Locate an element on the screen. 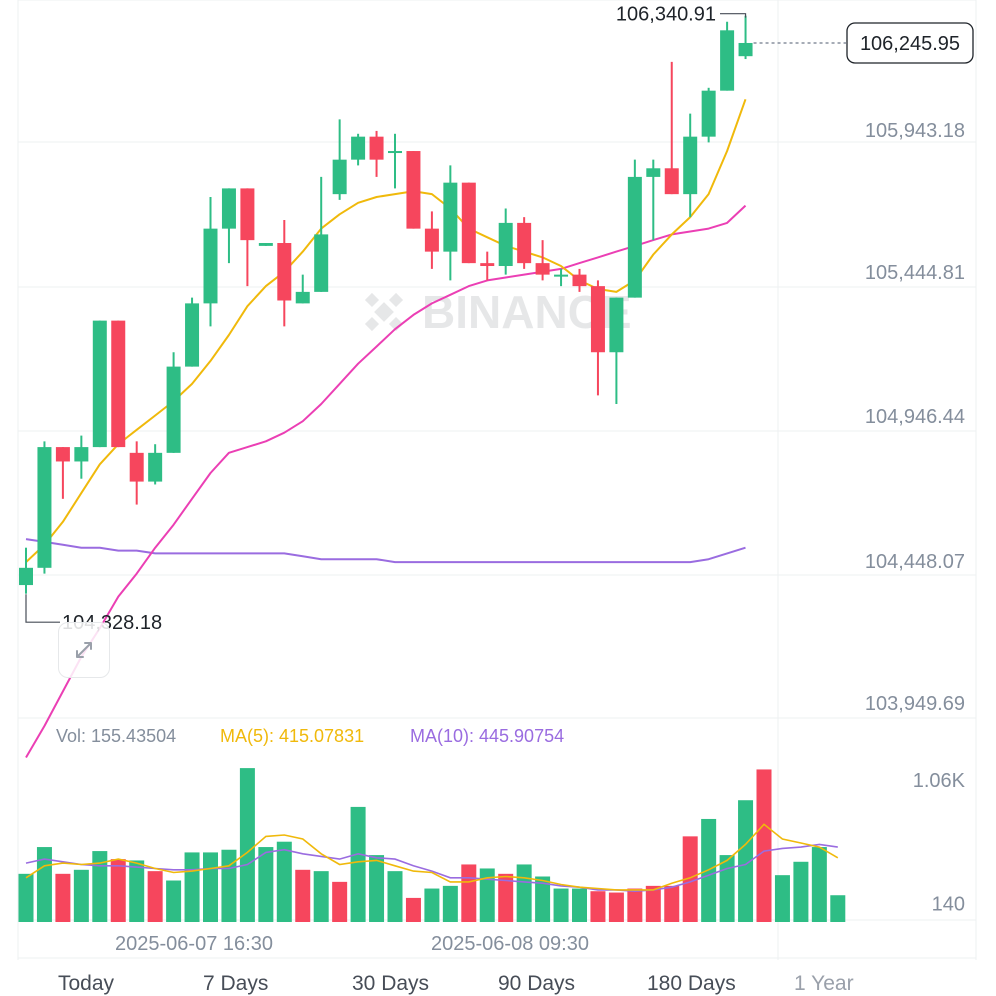 This screenshot has height=996, width=996. tab-1-year: 1 Year is located at coordinates (824, 983).